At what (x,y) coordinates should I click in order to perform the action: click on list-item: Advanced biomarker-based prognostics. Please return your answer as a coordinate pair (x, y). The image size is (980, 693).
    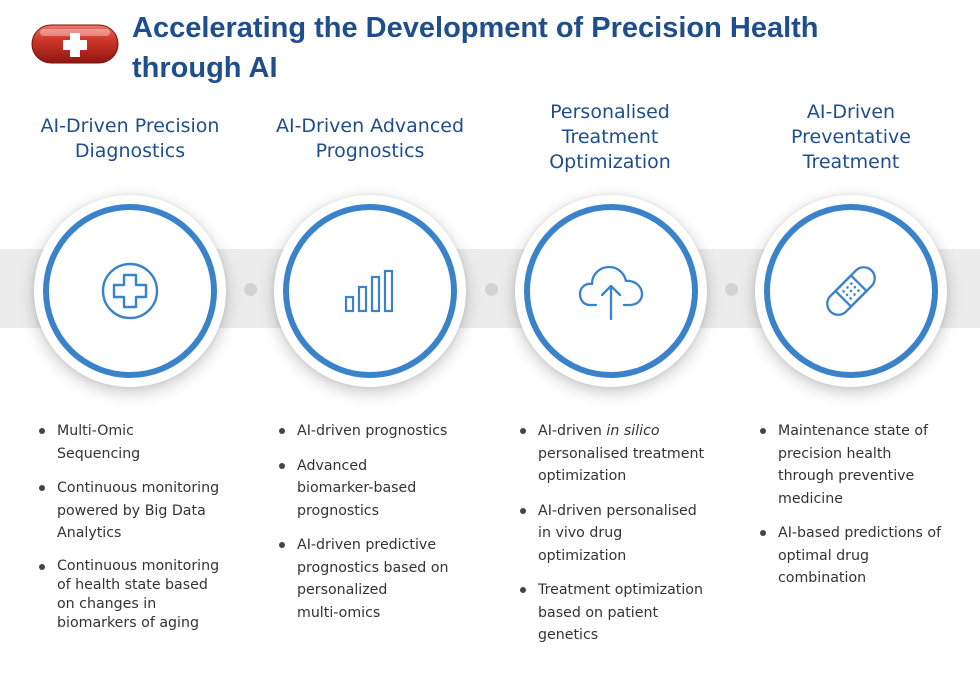
    Looking at the image, I should click on (376, 489).